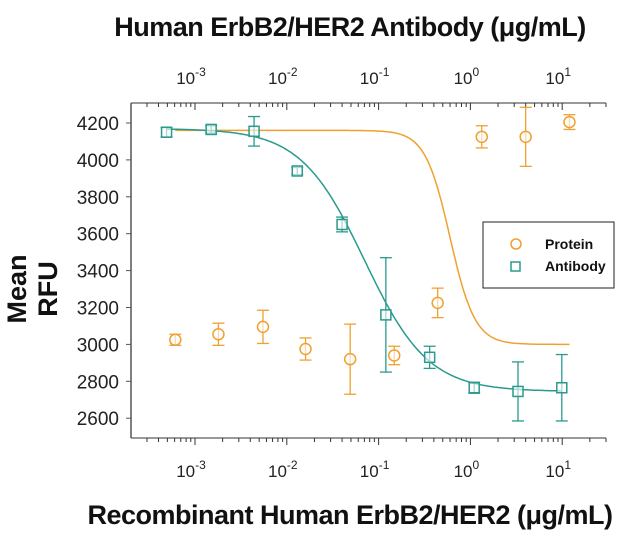  Describe the element at coordinates (350, 515) in the screenshot. I see `bottom-axis-title: Recombinant Human ErbB2/HER2 (μg/mL)` at that location.